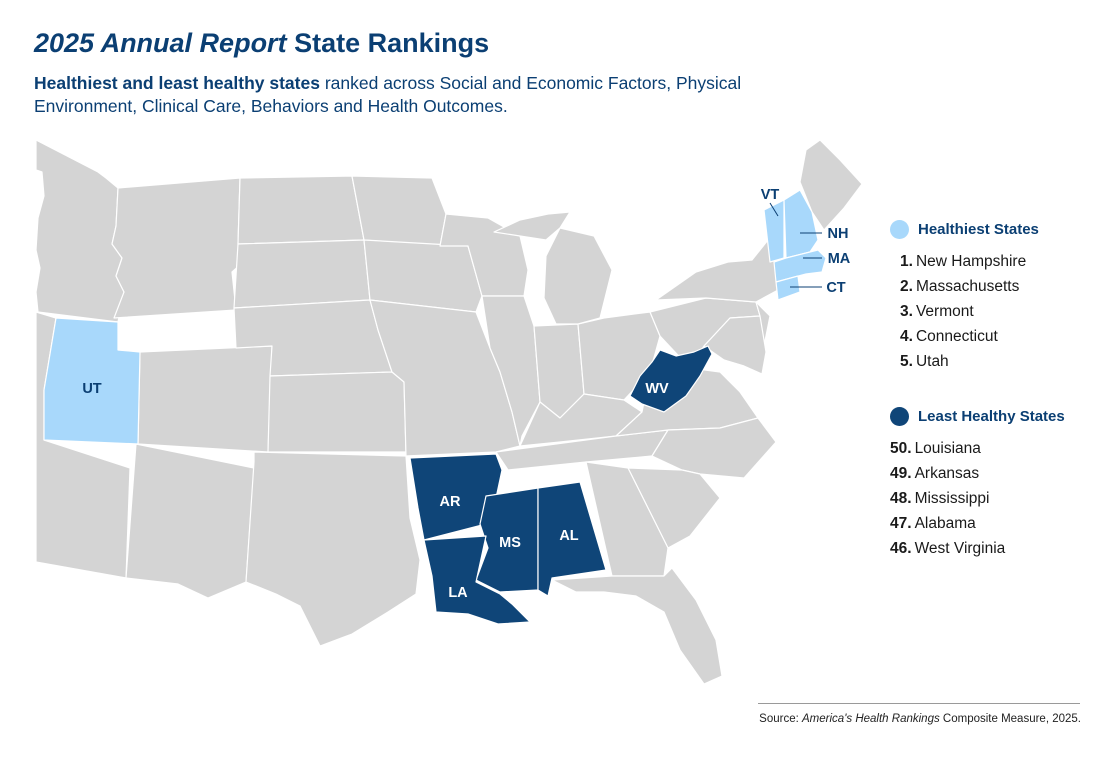 This screenshot has height=766, width=1115. What do you see at coordinates (510, 543) in the screenshot?
I see `label-ms: MS` at bounding box center [510, 543].